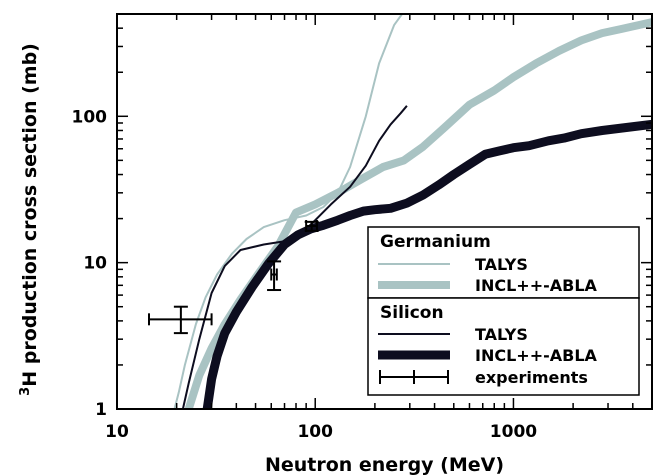  Describe the element at coordinates (30, 215) in the screenshot. I see `y-axis-title-text: H production cross section (mb)` at that location.